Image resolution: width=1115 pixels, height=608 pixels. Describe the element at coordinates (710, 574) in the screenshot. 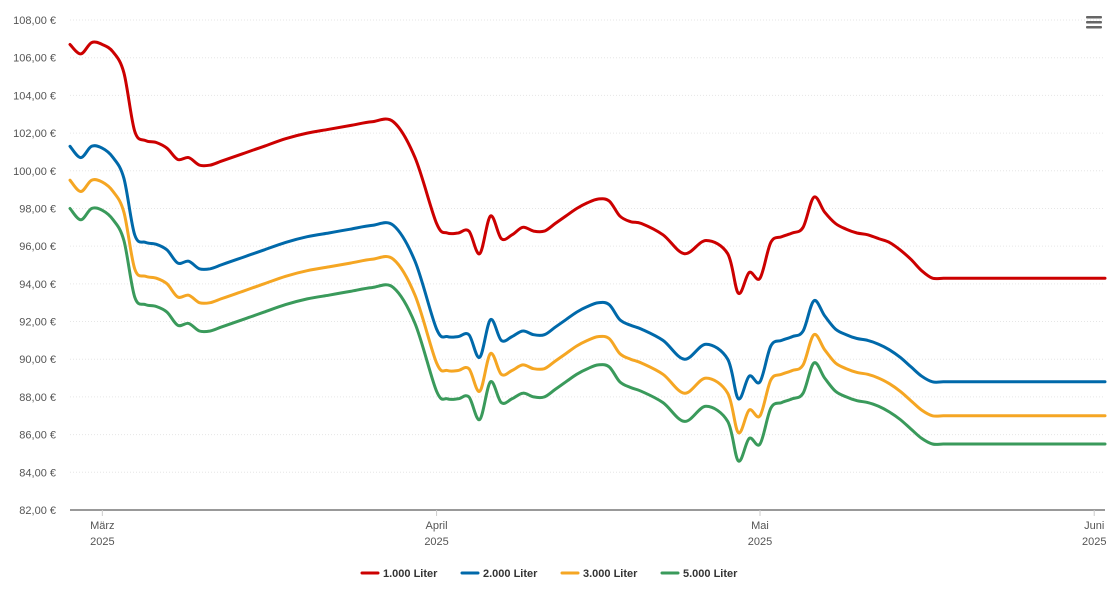

I see `legend-label: 5.000 Liter` at that location.